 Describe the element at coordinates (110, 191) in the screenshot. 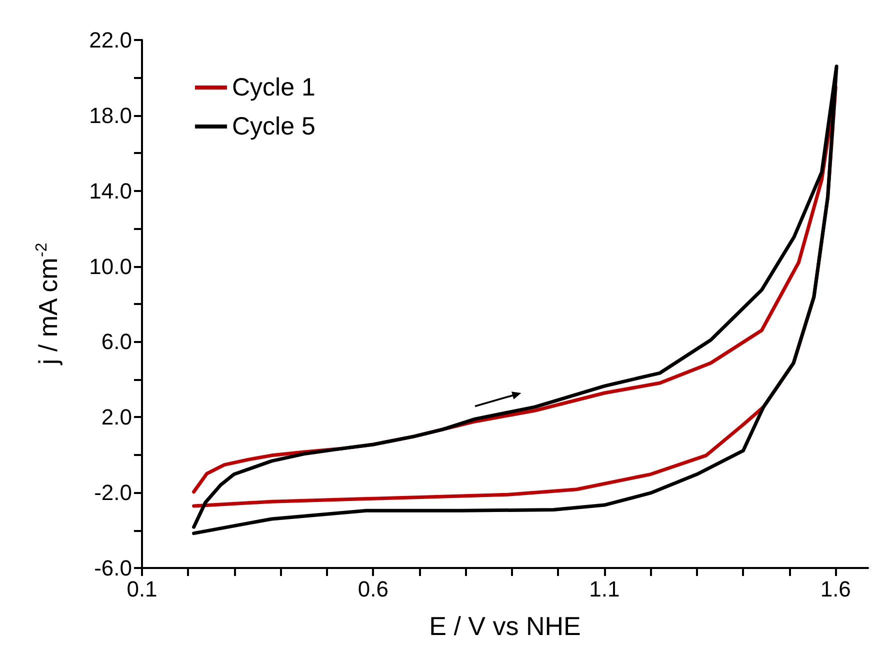

I see `y-tick-label: 14.0` at that location.